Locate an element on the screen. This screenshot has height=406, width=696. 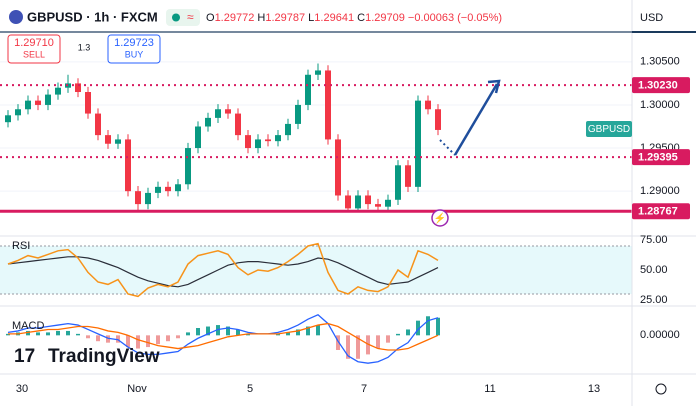
x-tick-label: 7 is located at coordinates (364, 389).